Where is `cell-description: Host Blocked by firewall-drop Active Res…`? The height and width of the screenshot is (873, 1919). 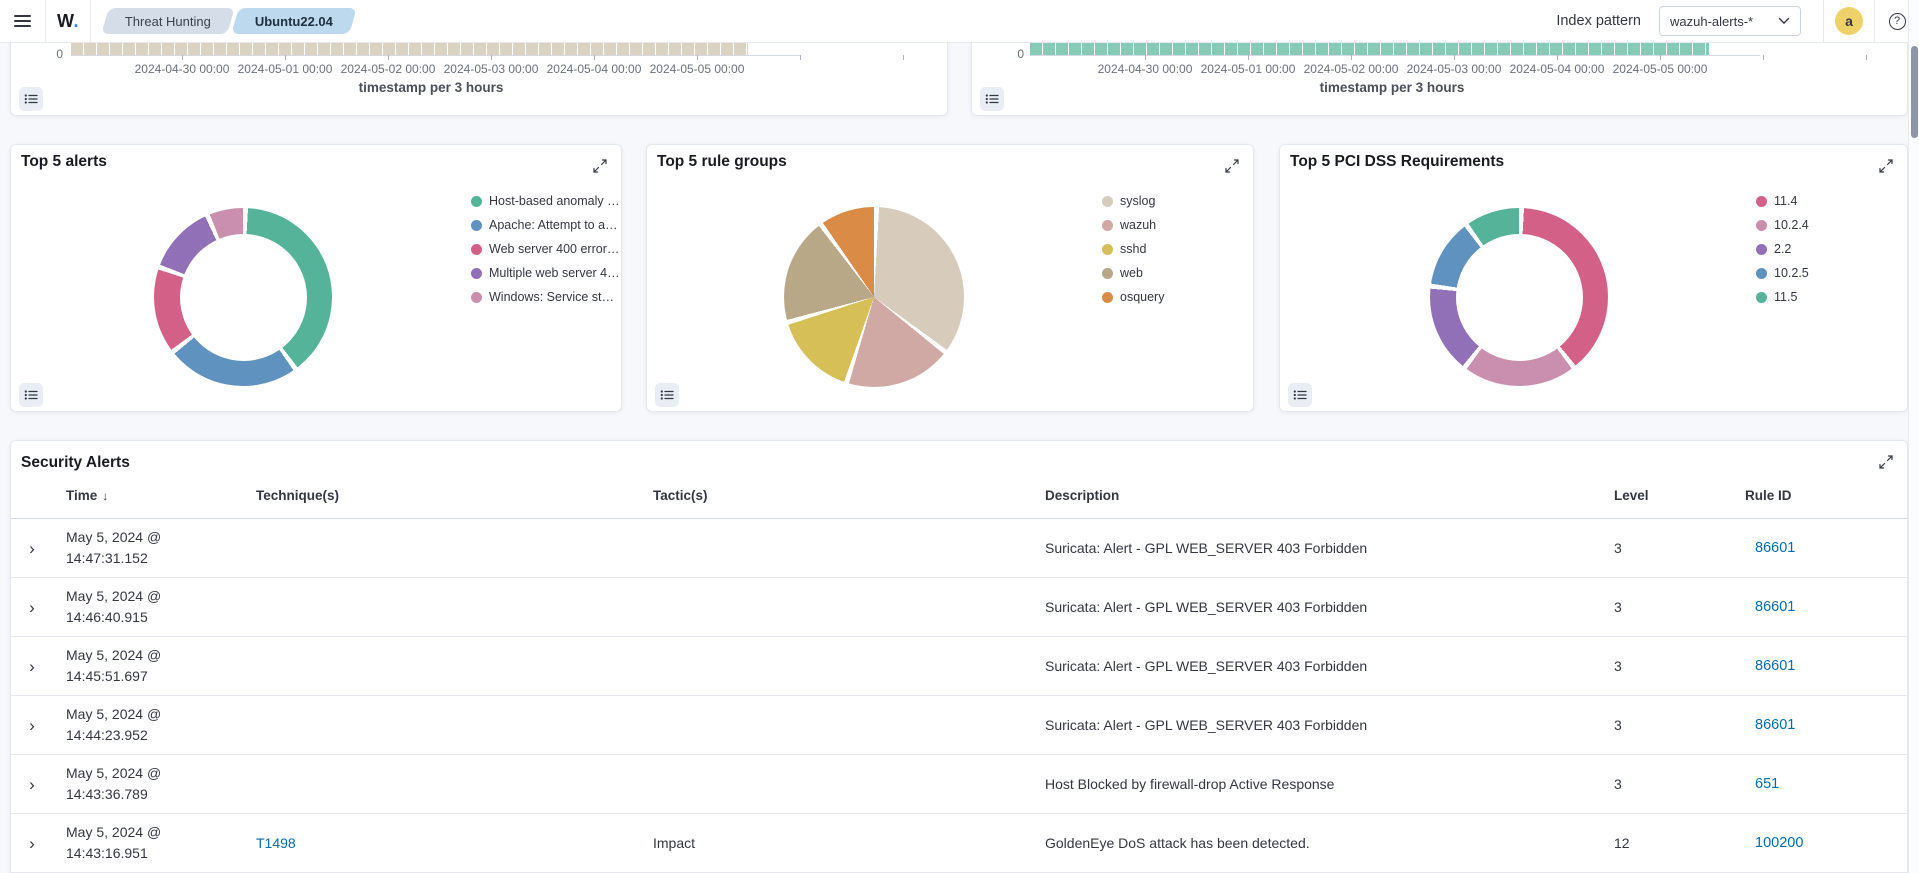 cell-description: Host Blocked by firewall-drop Active Res… is located at coordinates (1190, 784).